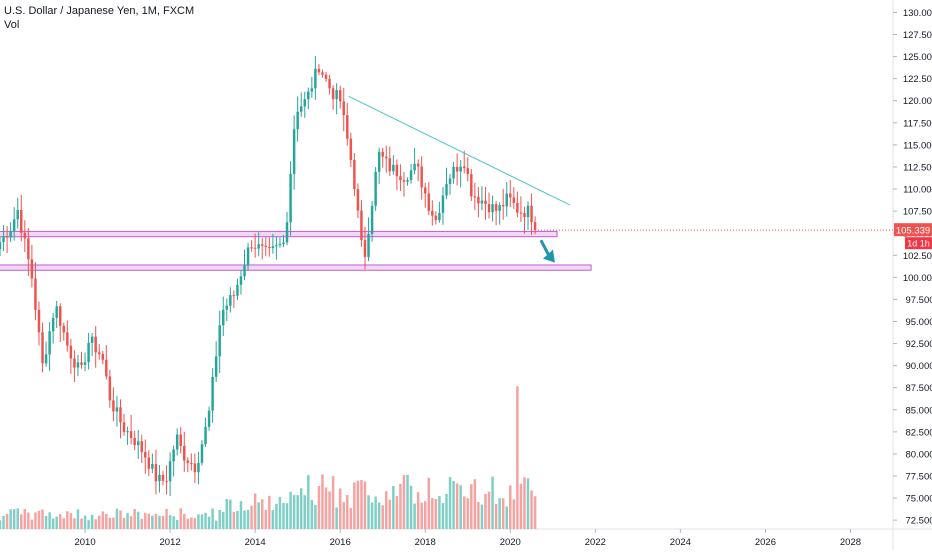  What do you see at coordinates (467, 538) in the screenshot?
I see `x-axis: 2010 2012 2014 2016 2018 2020 2022 2024 2026 2028` at bounding box center [467, 538].